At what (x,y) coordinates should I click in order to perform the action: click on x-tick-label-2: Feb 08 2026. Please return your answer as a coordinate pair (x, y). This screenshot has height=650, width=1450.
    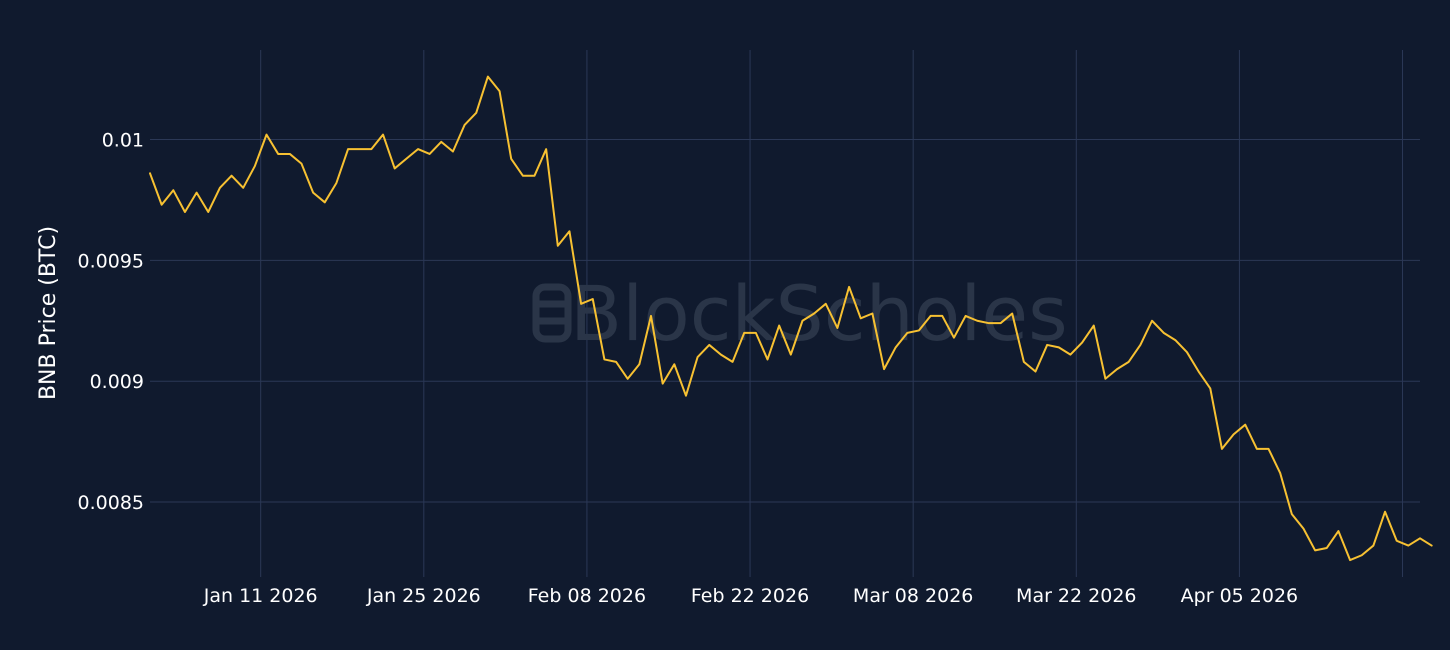
    Looking at the image, I should click on (587, 596).